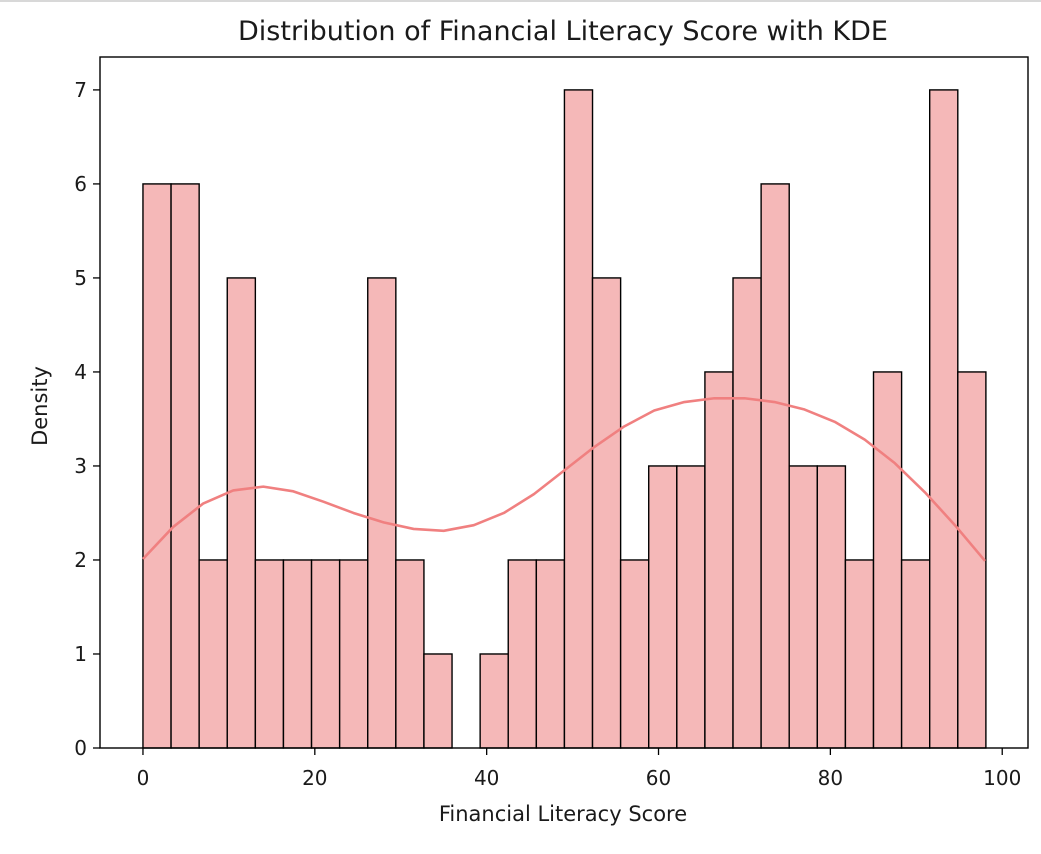  Describe the element at coordinates (80, 278) in the screenshot. I see `y-tick-label: 5` at that location.